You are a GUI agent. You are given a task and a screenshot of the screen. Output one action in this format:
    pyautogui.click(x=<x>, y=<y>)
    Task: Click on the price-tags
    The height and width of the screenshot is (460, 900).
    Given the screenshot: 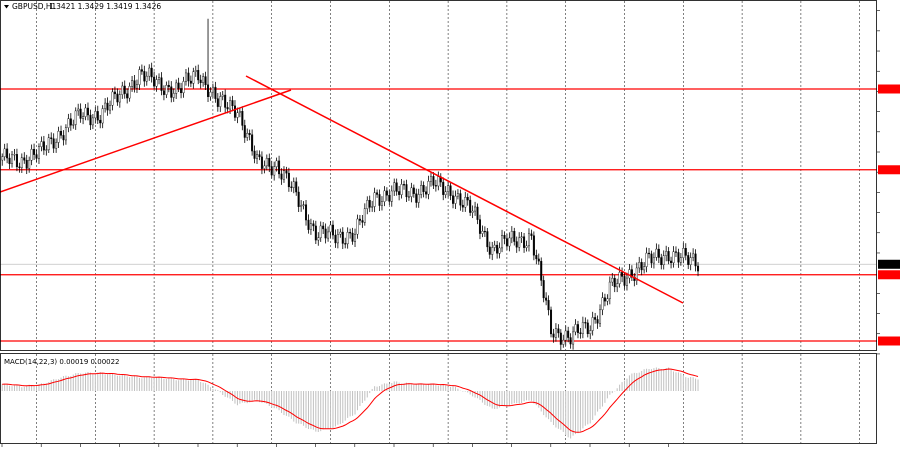 What is the action you would take?
    pyautogui.click(x=889, y=215)
    